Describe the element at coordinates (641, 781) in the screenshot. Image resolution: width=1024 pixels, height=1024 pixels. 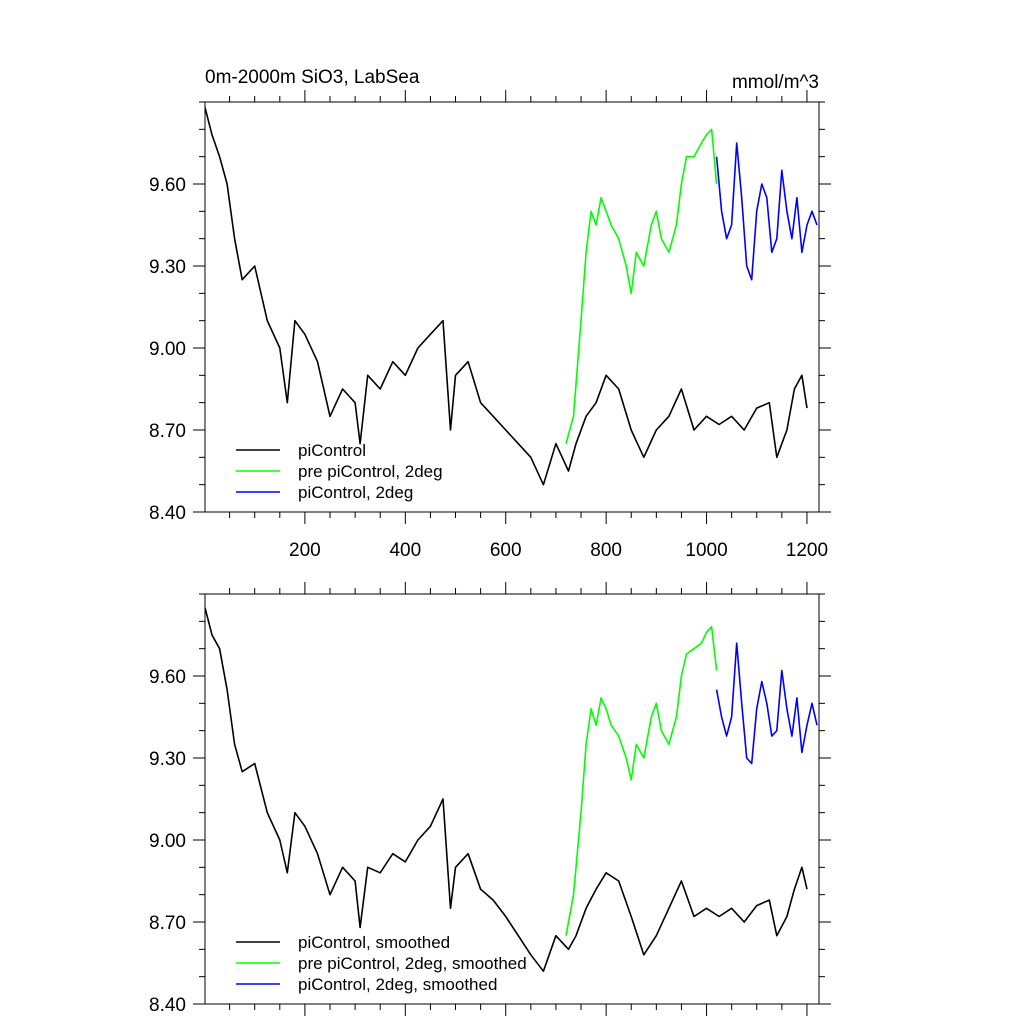
I see `series-line-pre-picontrol-2deg-smoothed` at that location.